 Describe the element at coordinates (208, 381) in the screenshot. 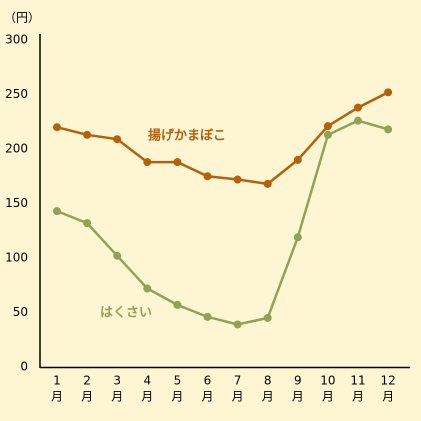

I see `x-tick-label: 6` at that location.